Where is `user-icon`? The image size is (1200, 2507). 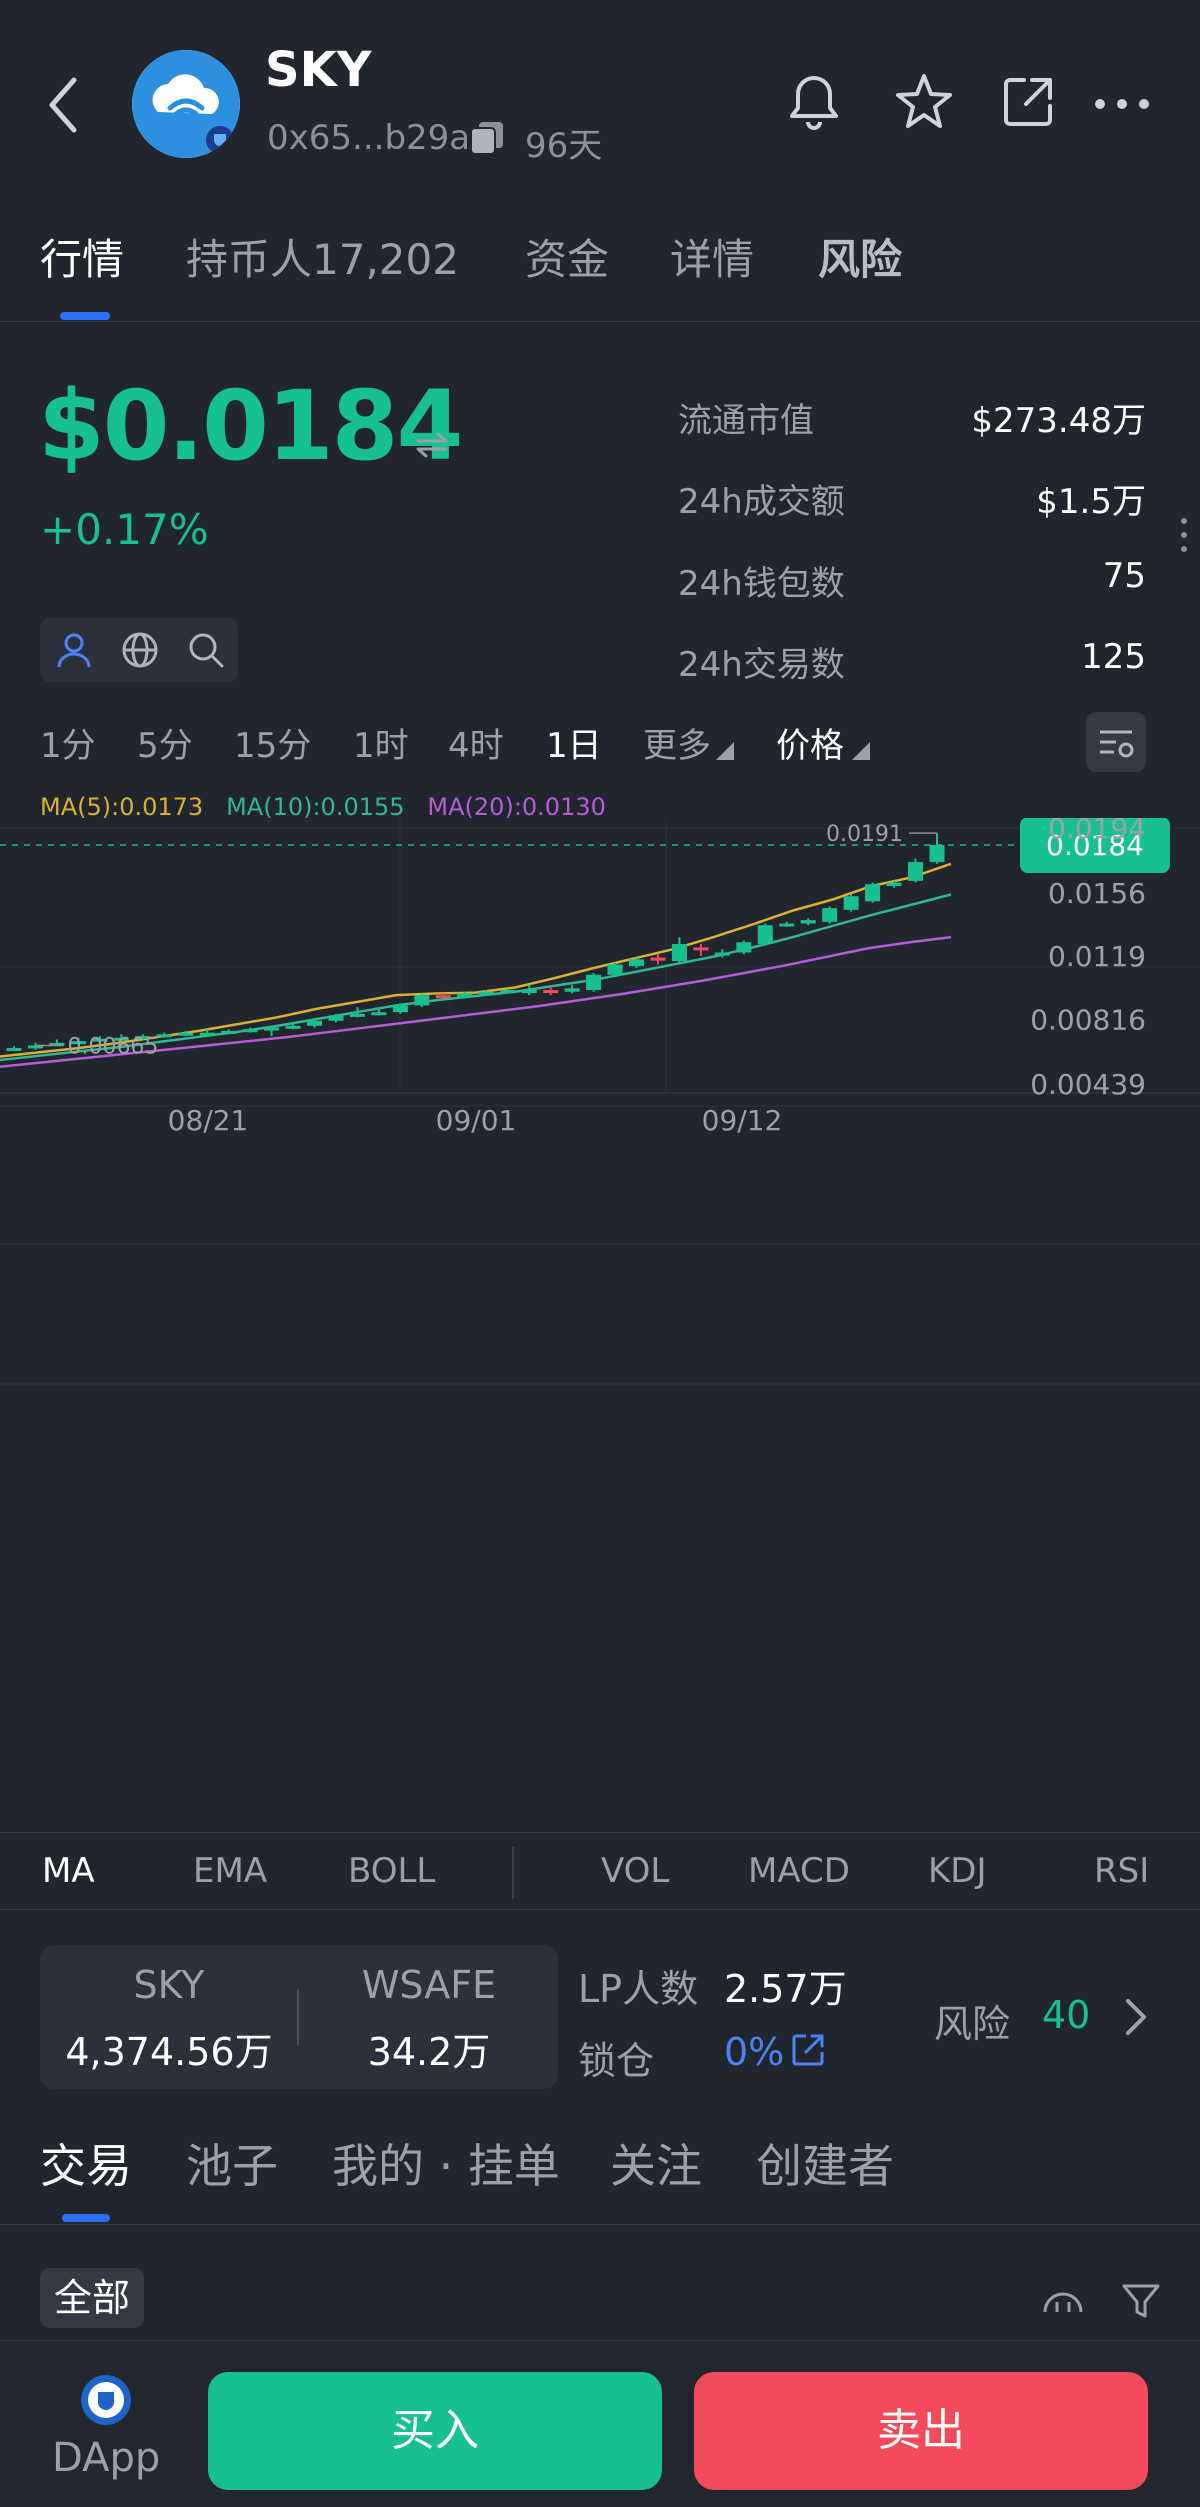
user-icon is located at coordinates (74, 650).